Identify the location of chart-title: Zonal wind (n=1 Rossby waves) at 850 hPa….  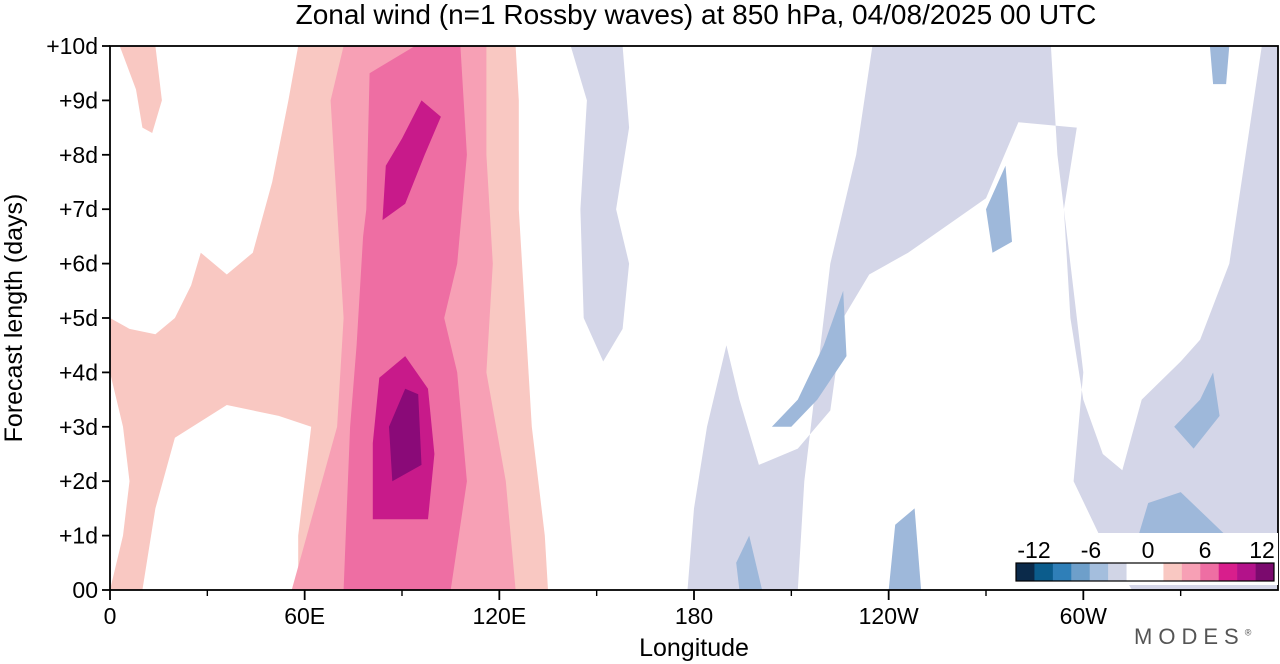
(696, 15).